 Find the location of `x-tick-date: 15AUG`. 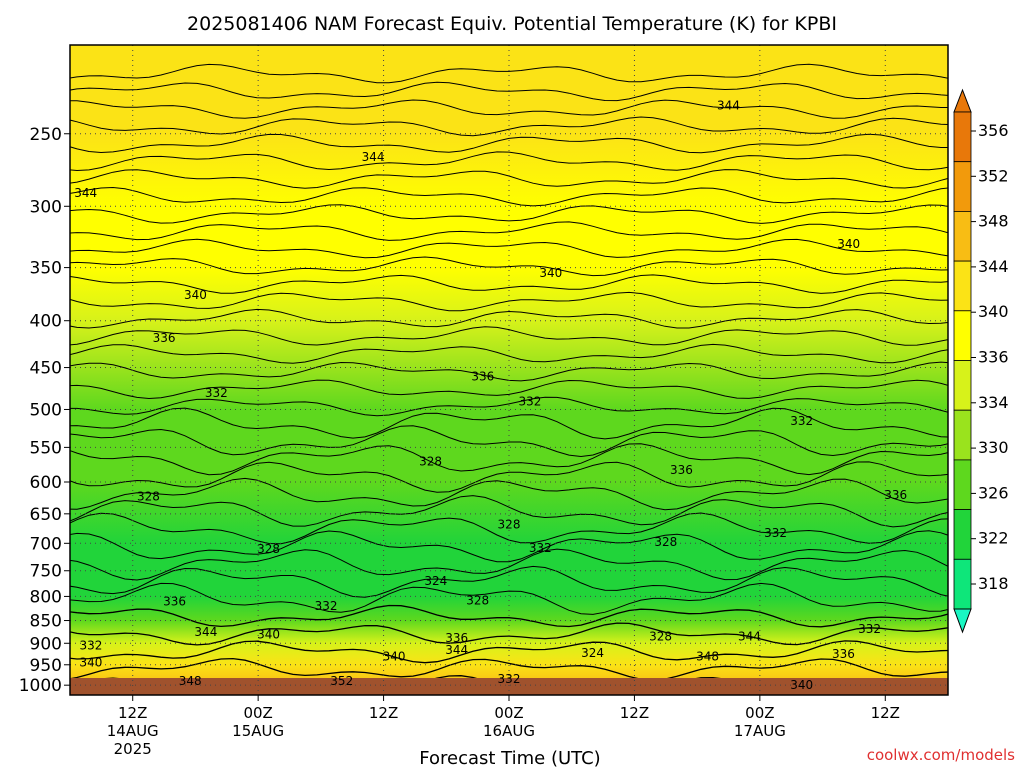

x-tick-date: 15AUG is located at coordinates (258, 731).